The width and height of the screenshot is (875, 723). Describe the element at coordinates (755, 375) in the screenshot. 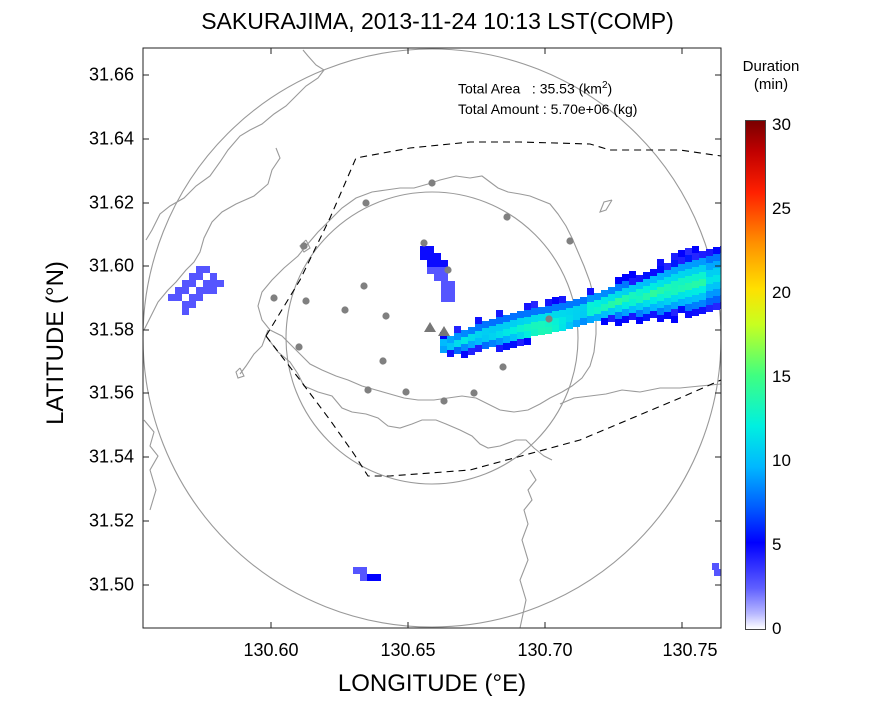

I see `duration-colorbar` at that location.